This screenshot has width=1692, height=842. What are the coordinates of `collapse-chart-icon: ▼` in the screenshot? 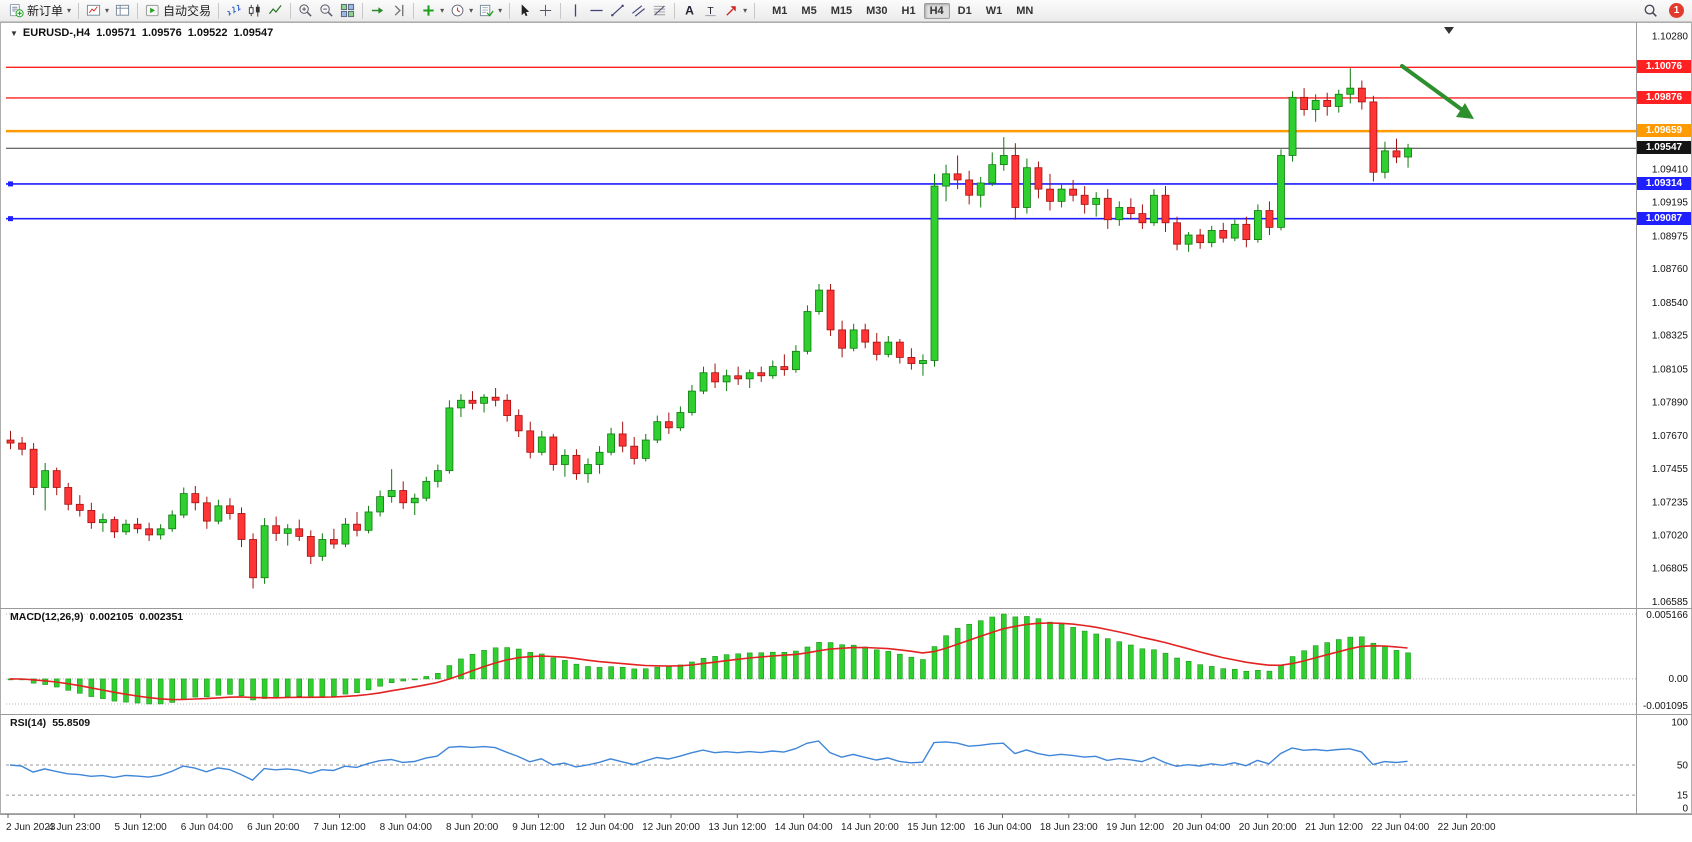 It's located at (14, 33).